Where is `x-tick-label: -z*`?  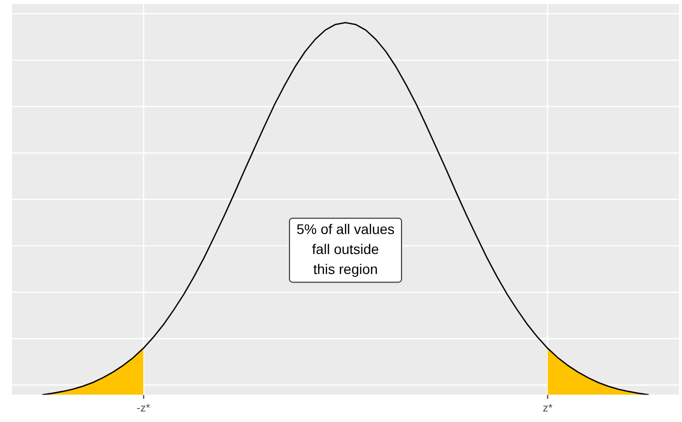 x-tick-label: -z* is located at coordinates (143, 408).